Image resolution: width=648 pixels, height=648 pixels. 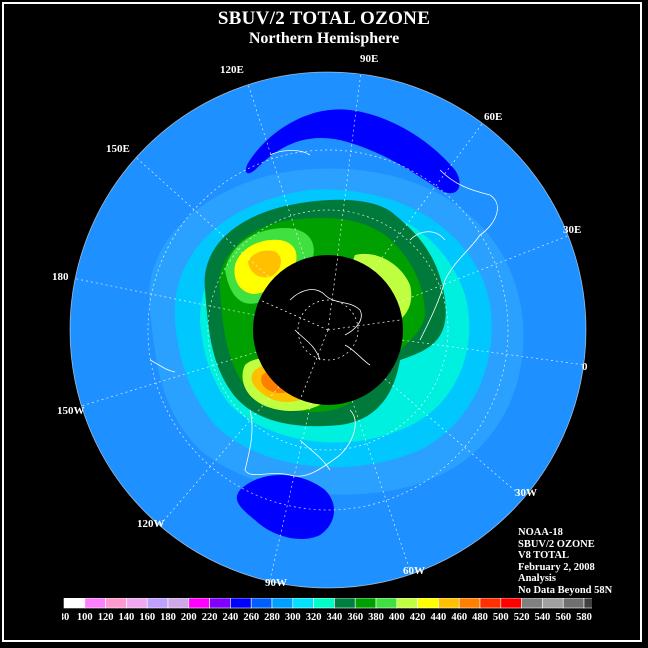 I want to click on colorbar-label: 360, so click(x=355, y=617).